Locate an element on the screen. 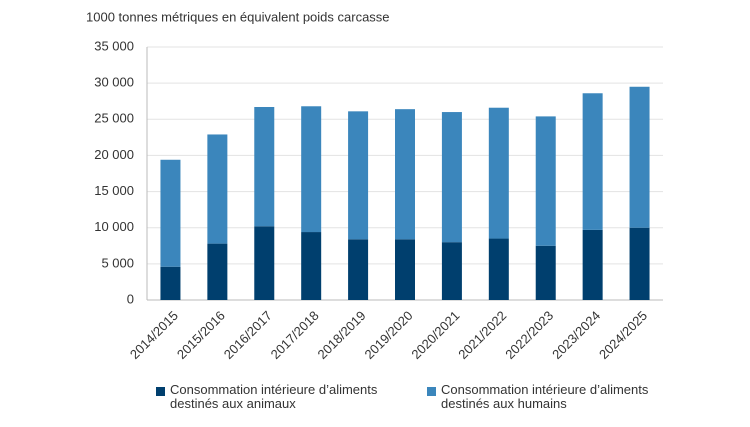 The width and height of the screenshot is (750, 427). x-tick-label: 2014/2015 is located at coordinates (154, 335).